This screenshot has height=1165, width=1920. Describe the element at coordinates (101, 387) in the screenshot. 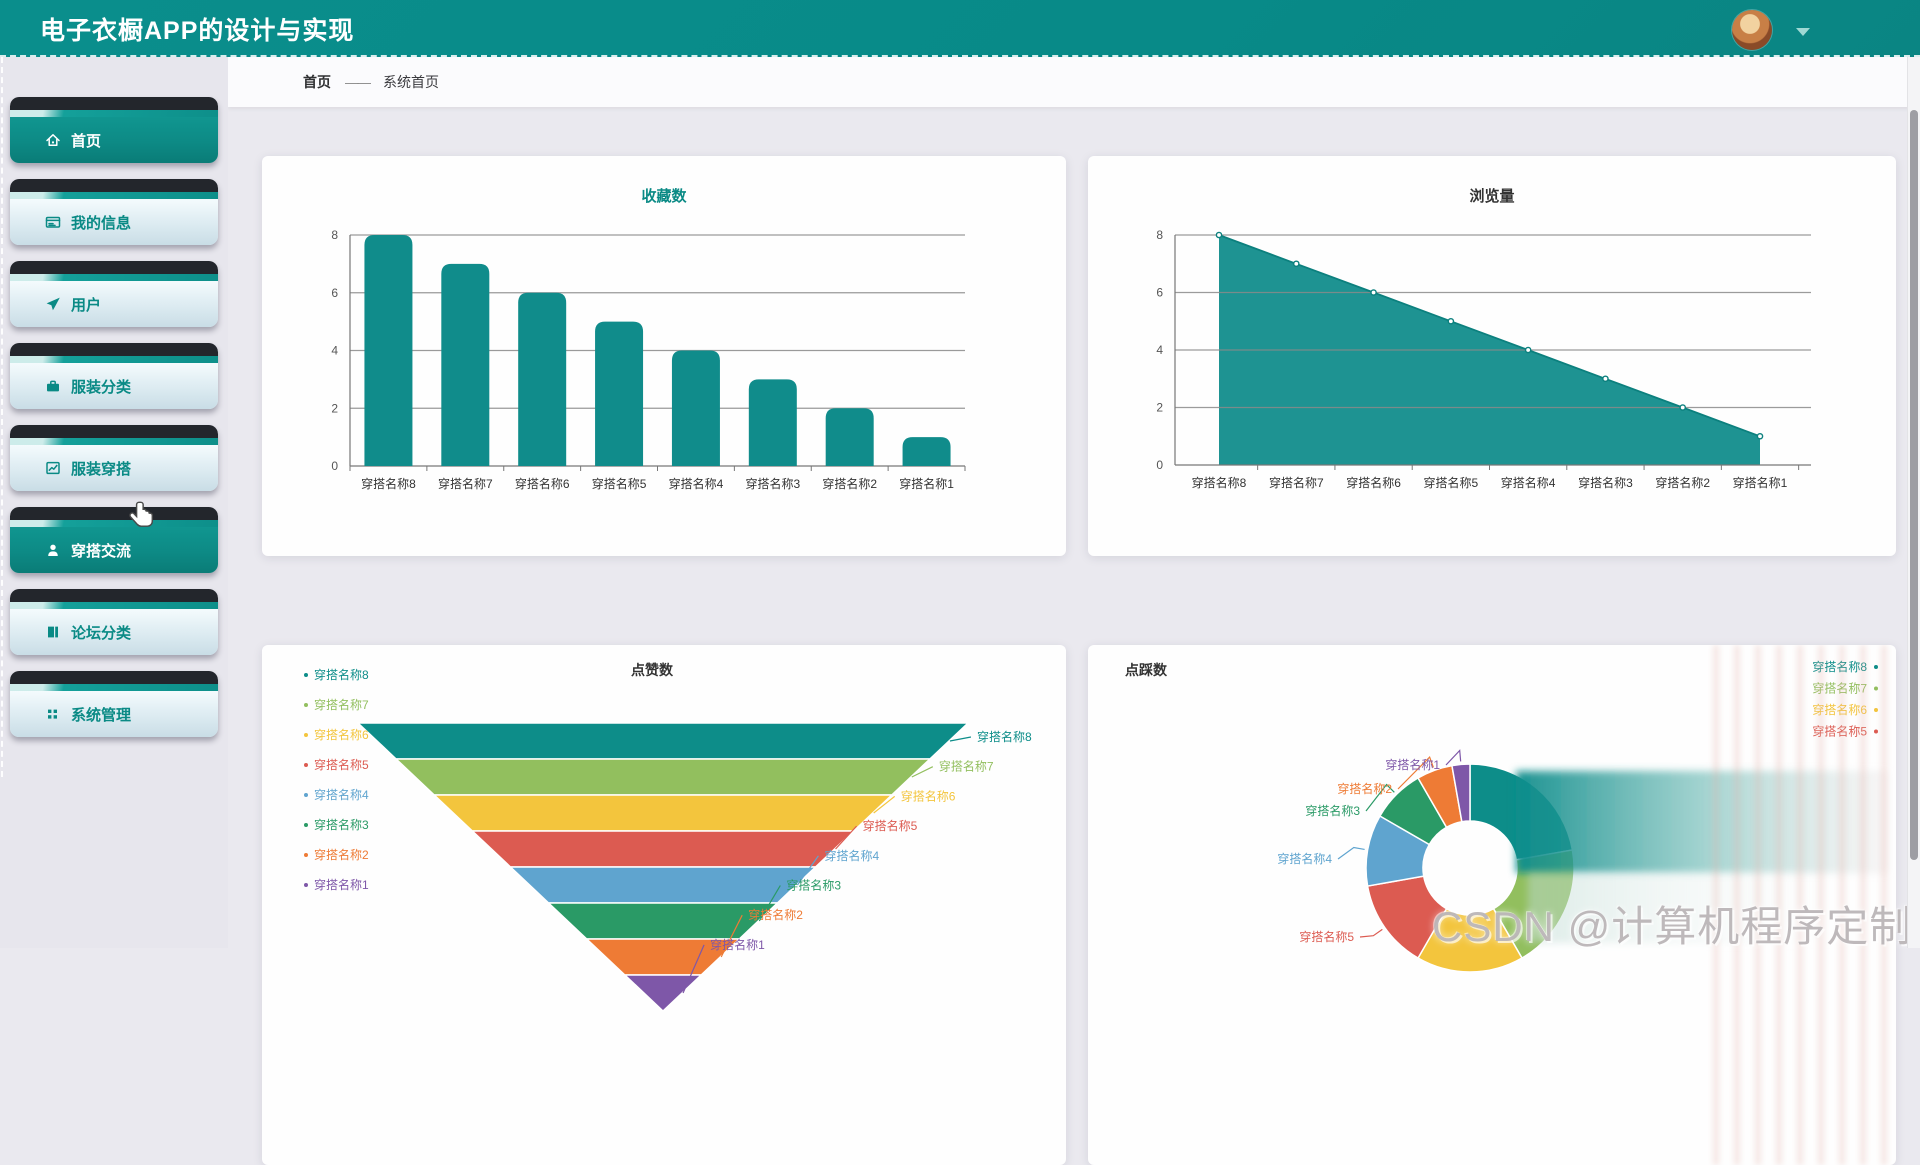

I see `sidebar-item-label: 服装分类` at that location.